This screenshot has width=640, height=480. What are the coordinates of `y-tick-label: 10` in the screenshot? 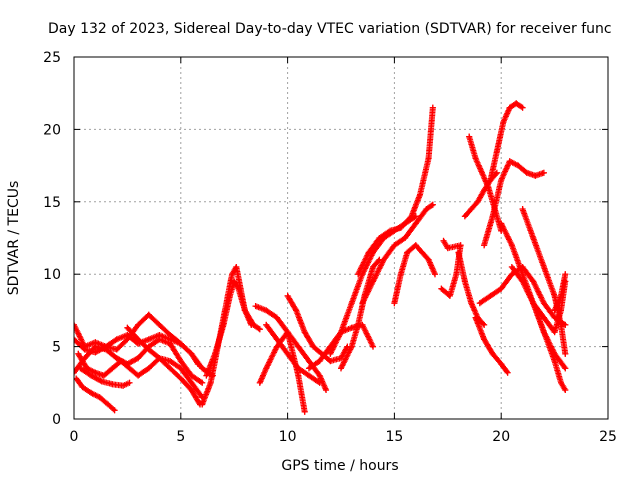 It's located at (52, 275).